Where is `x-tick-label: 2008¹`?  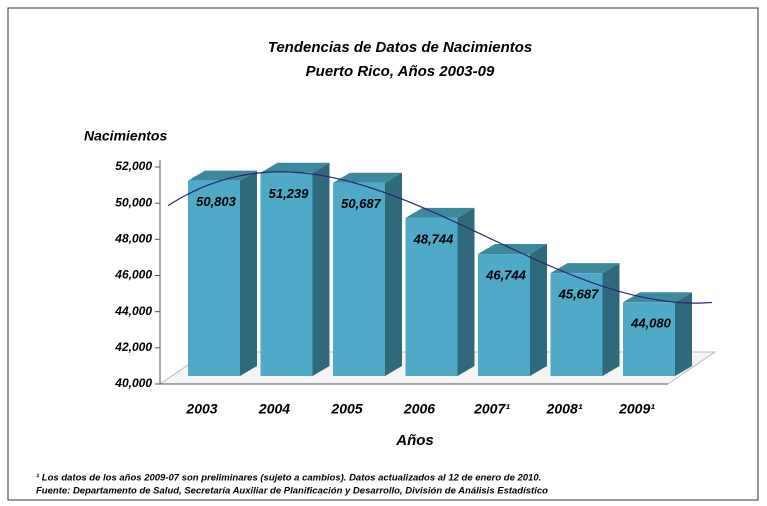
x-tick-label: 2008¹ is located at coordinates (564, 409).